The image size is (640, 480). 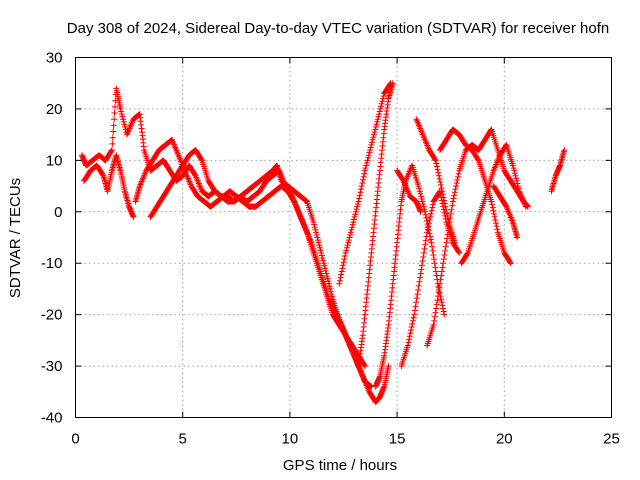 I want to click on x-axis-label: GPS time / hours, so click(x=340, y=465).